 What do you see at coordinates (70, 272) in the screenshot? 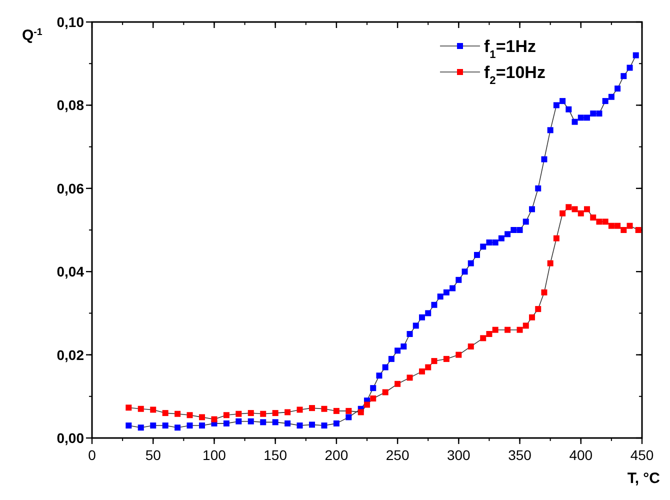
I see `y-tick-label: 0,04` at bounding box center [70, 272].